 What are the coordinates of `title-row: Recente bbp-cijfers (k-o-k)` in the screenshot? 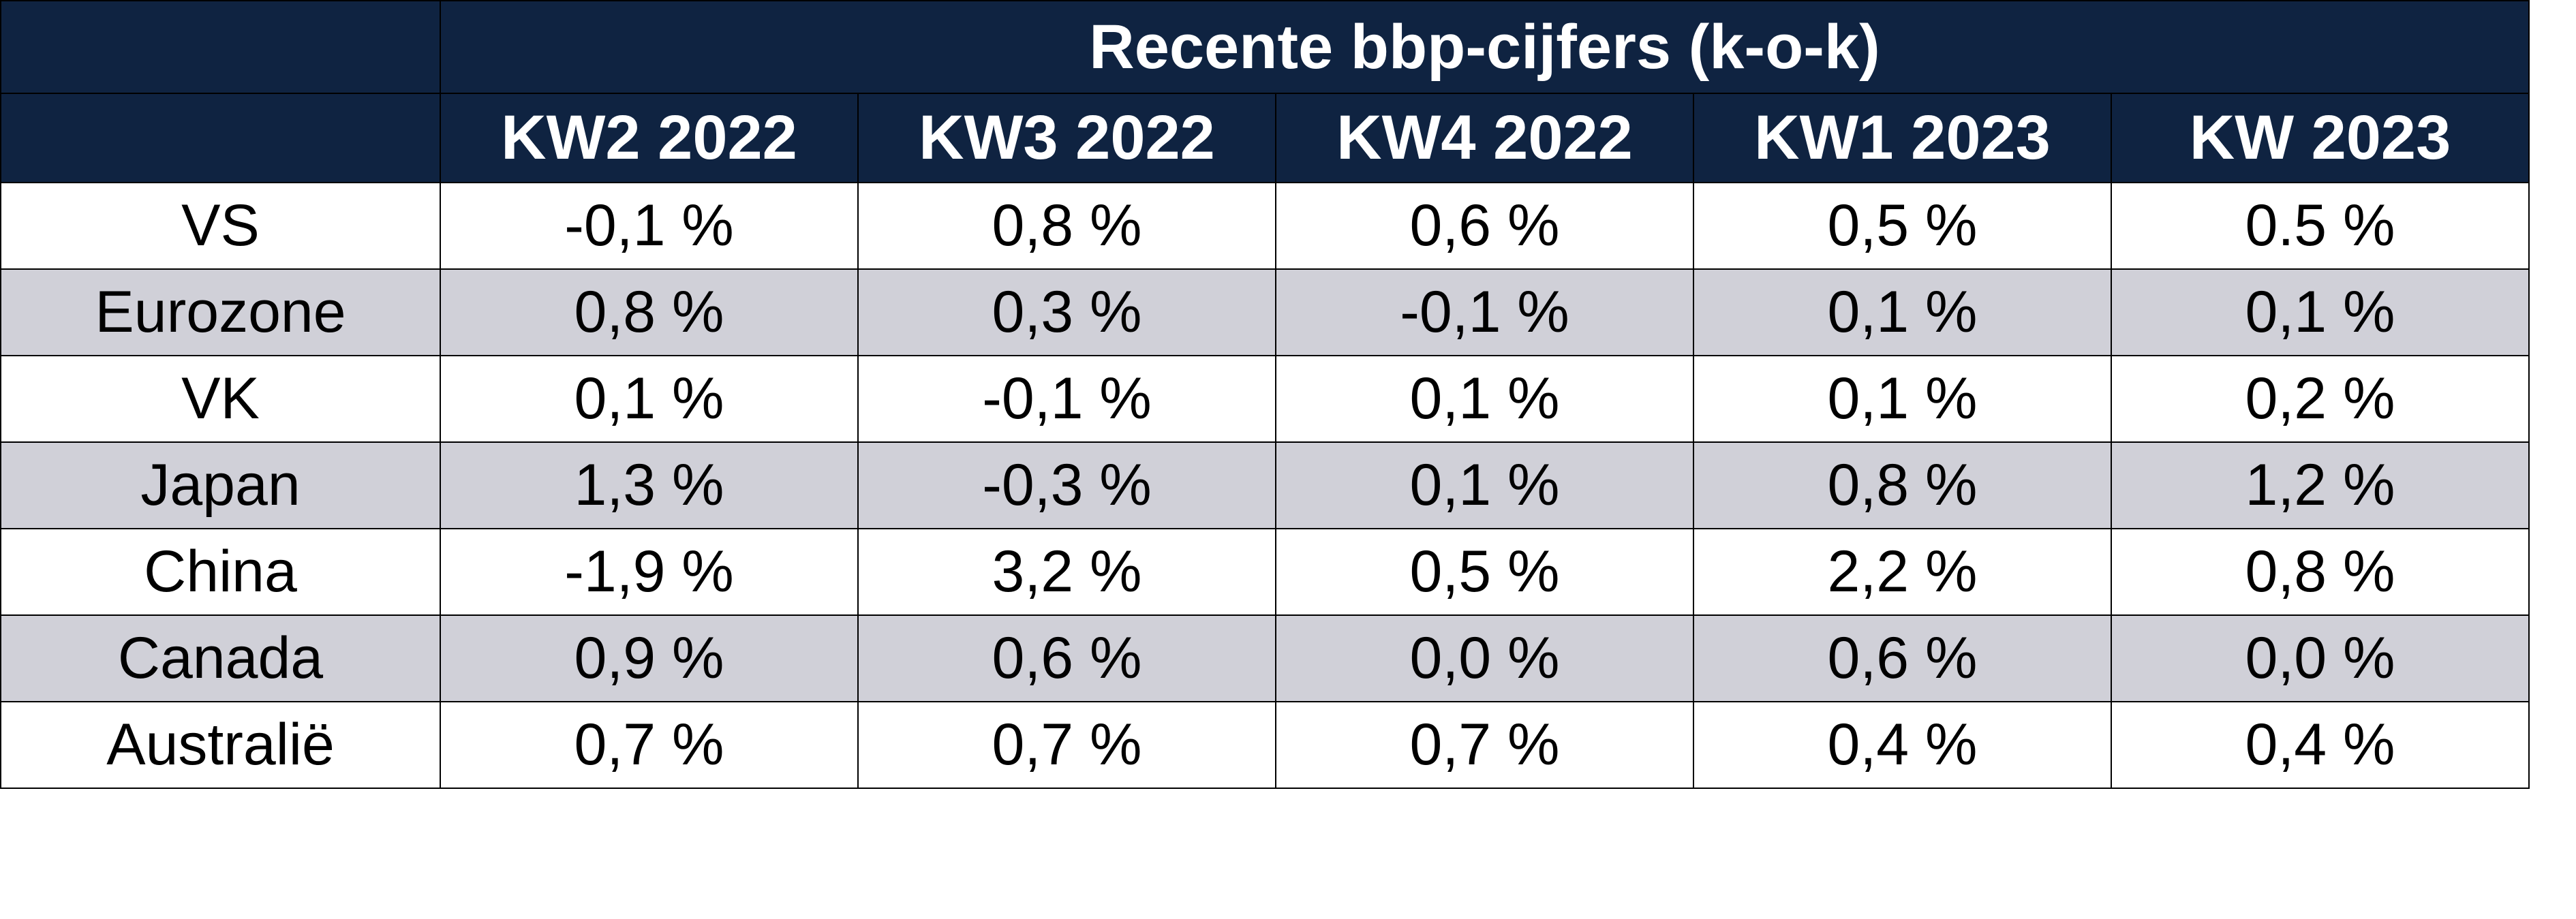 It's located at (1265, 47).